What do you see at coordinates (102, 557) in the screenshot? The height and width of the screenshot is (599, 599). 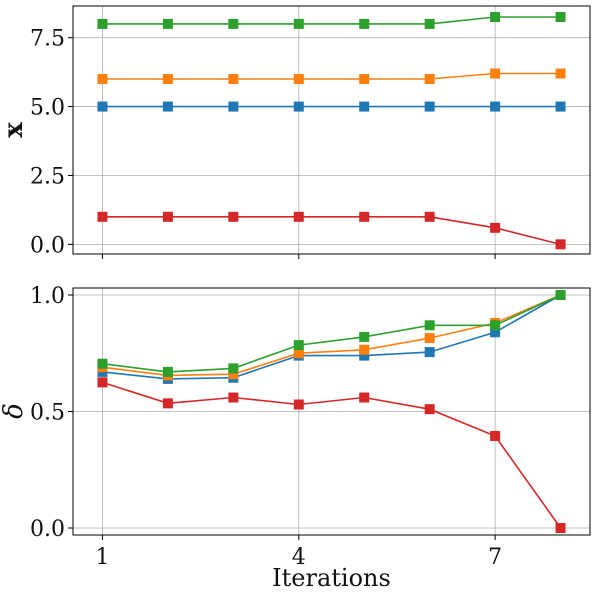 I see `x-tick-label: 1` at bounding box center [102, 557].